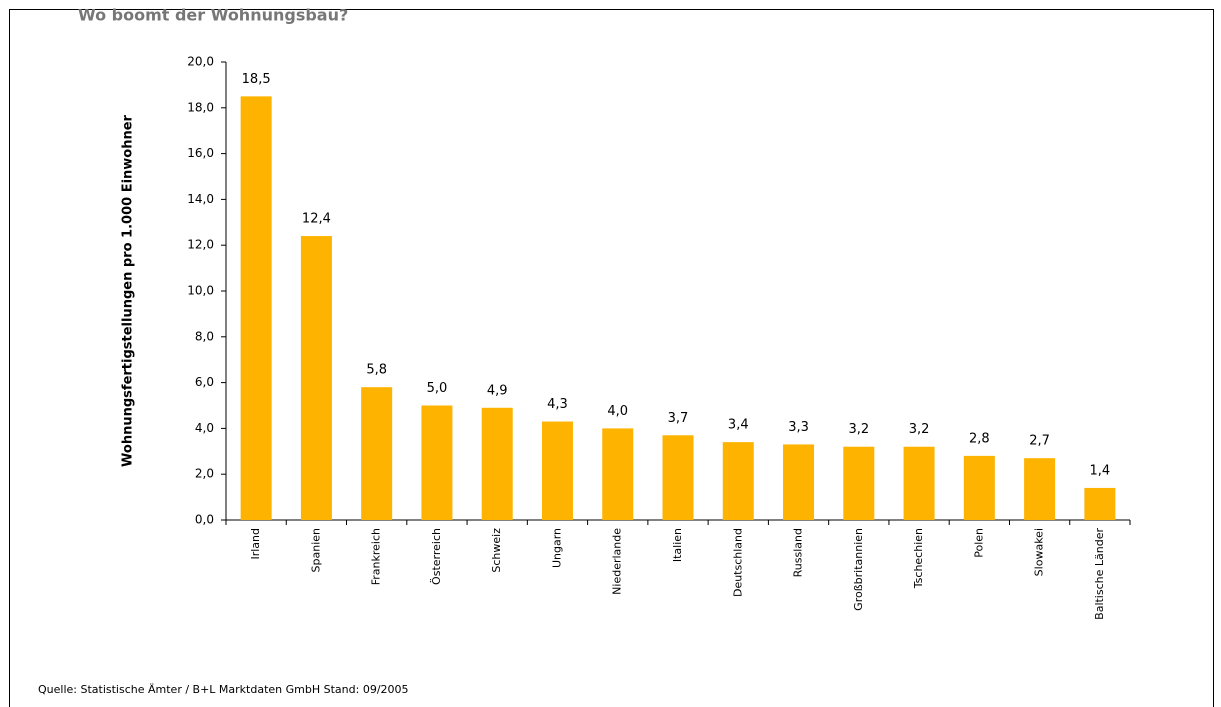 This screenshot has width=1221, height=707. I want to click on x-tick-label: Österreich, so click(436, 556).